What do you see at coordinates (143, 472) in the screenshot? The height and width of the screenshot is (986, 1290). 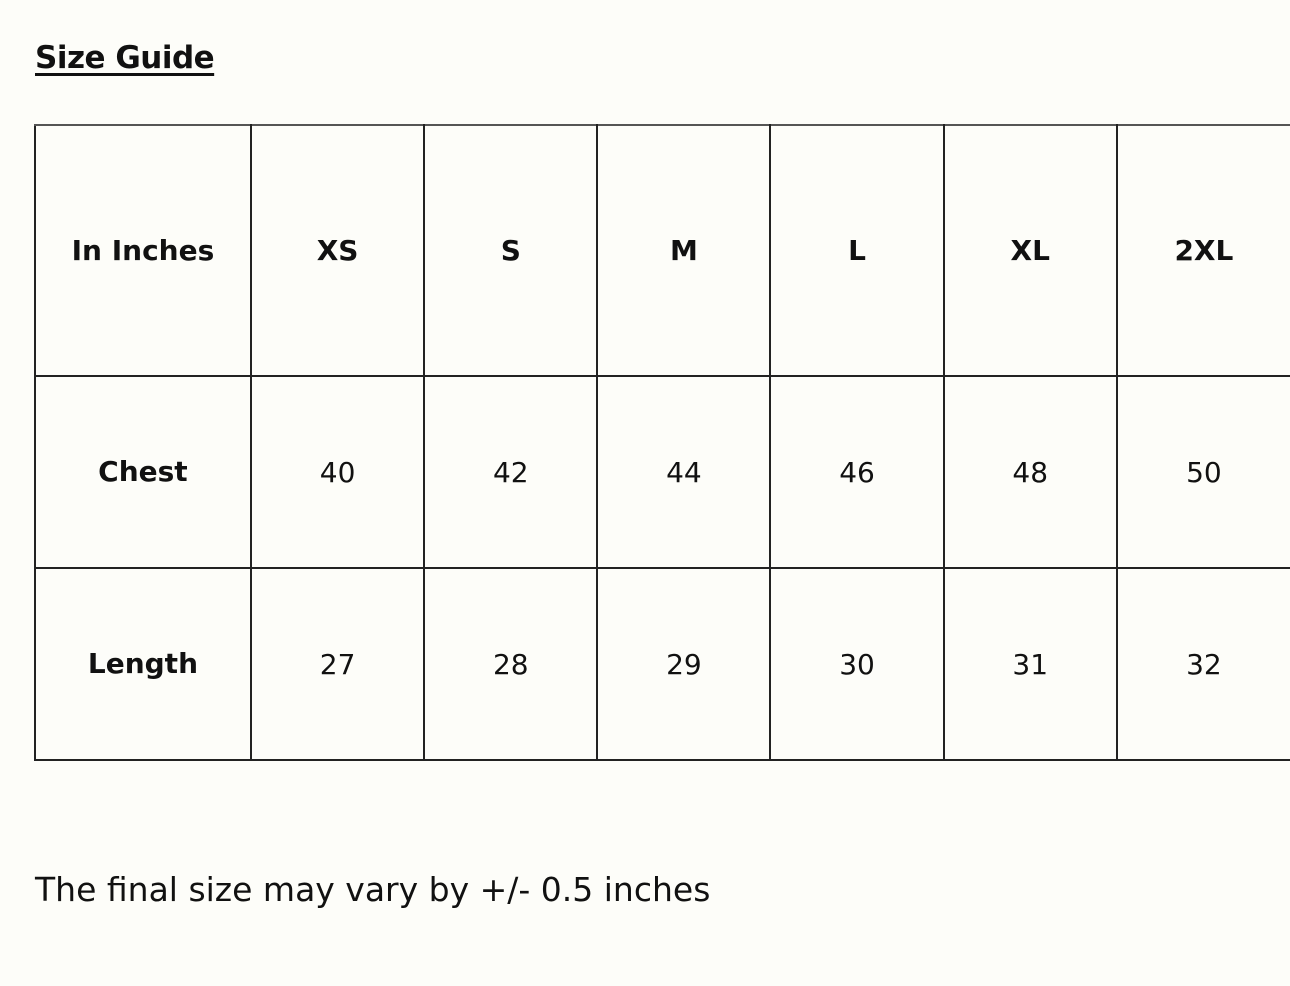 I see `row-label: Chest` at bounding box center [143, 472].